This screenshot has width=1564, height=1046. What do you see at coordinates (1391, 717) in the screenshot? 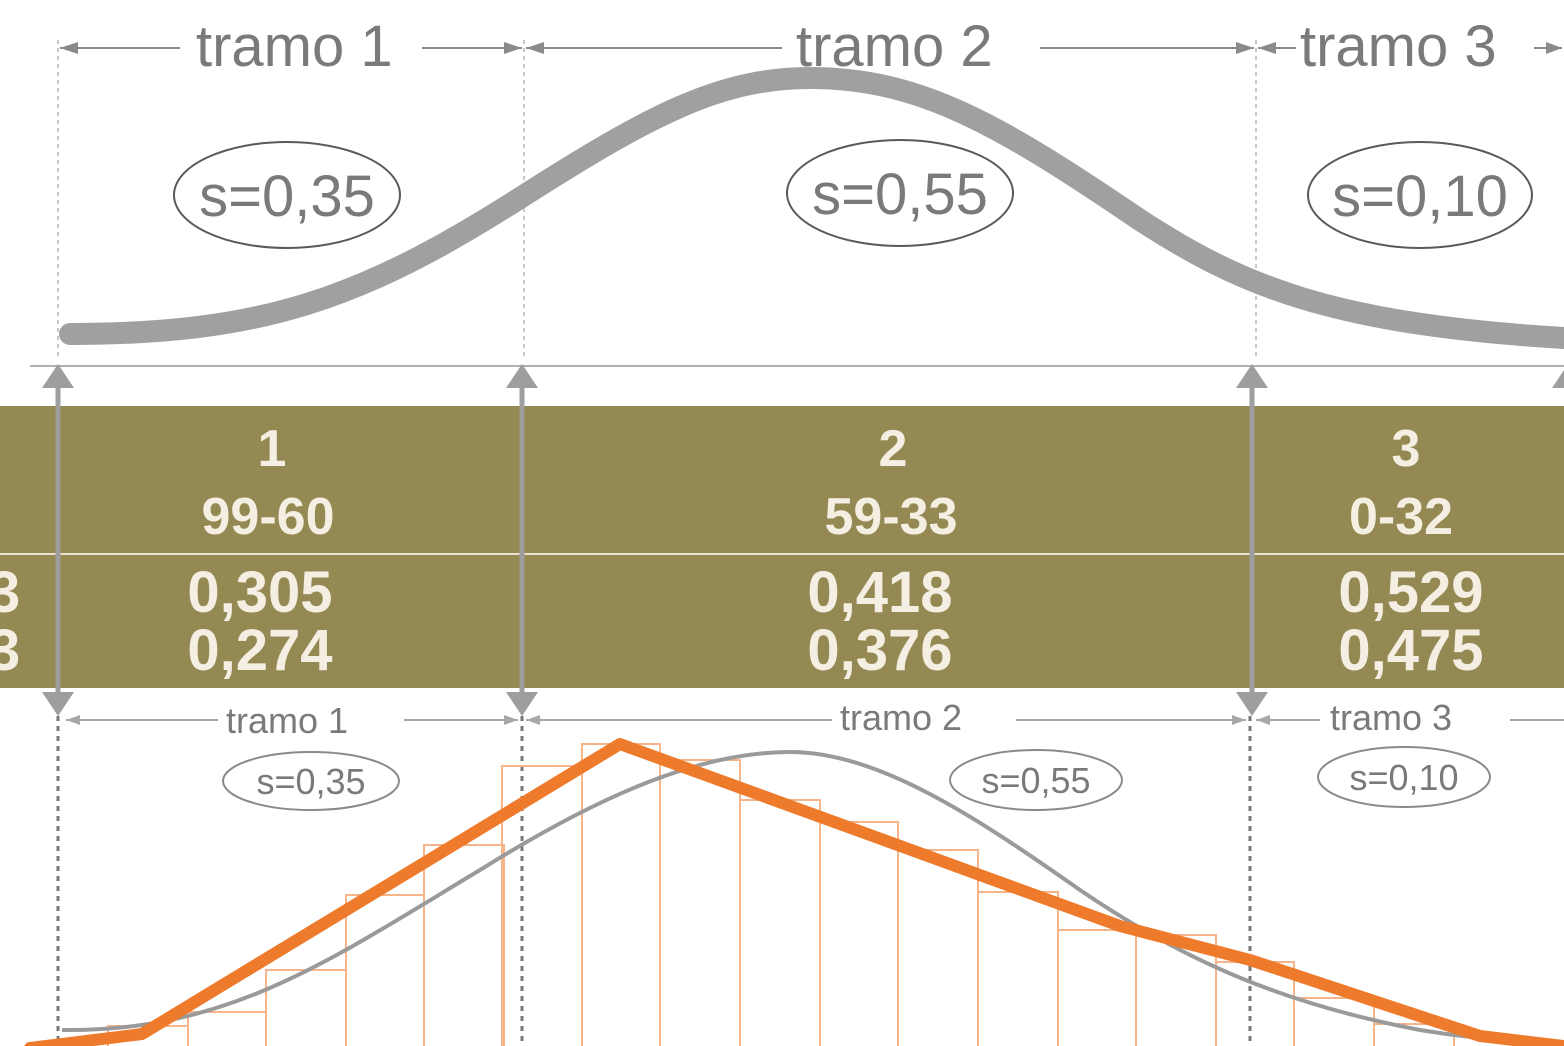
I see `bottom-tramo-3-label: tramo 3` at bounding box center [1391, 717].